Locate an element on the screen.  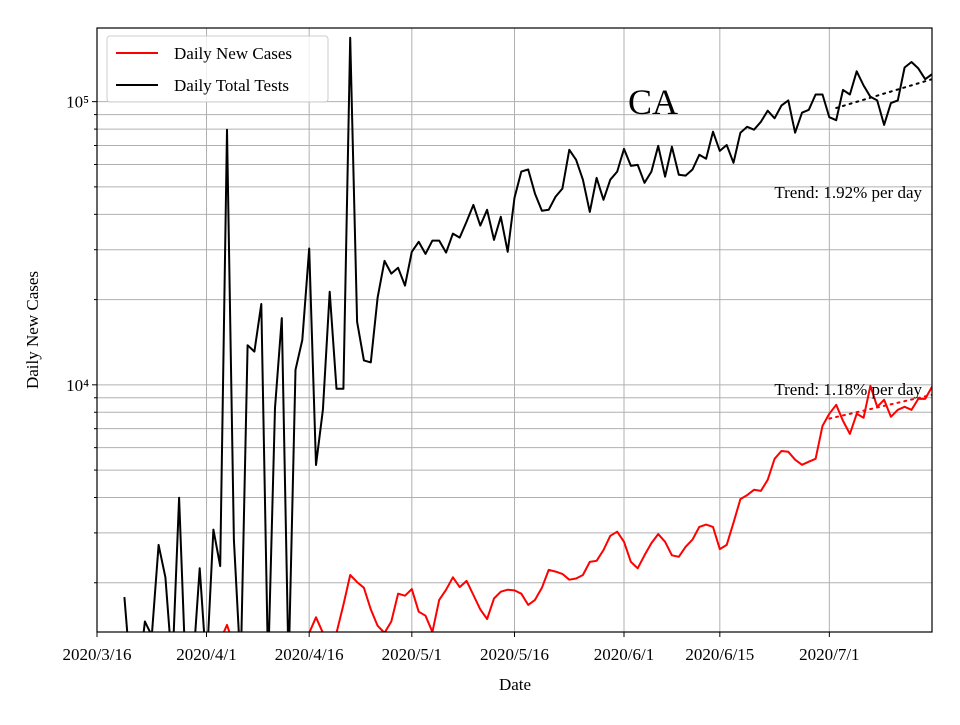
x-tick-label: 2020/7/1 is located at coordinates (829, 654).